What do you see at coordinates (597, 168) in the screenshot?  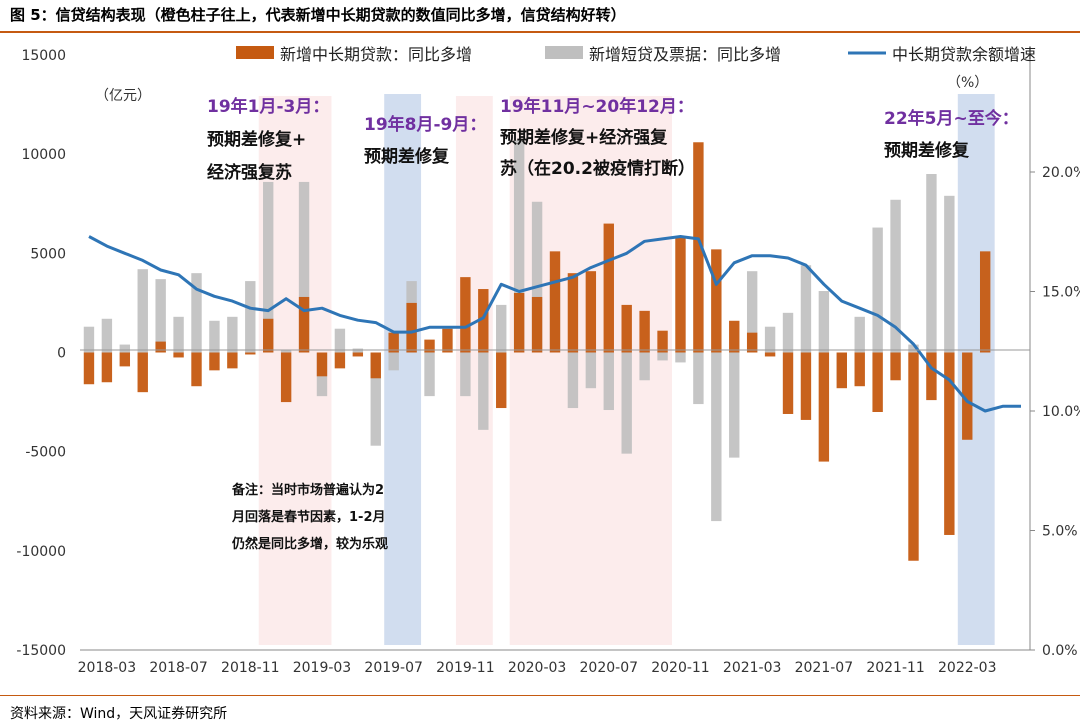 I see `period-annotation-text: 苏（在20.2被疫情打断）` at bounding box center [597, 168].